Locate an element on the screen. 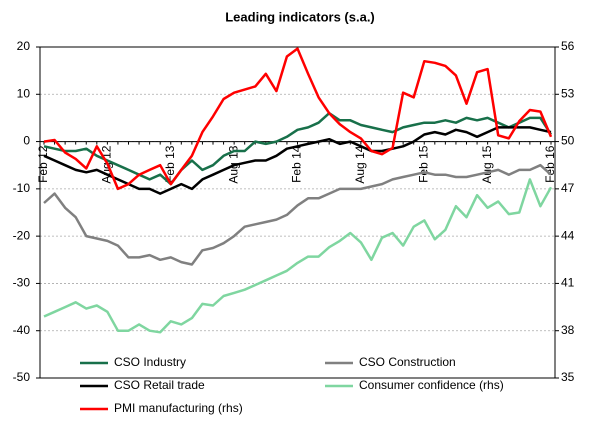 The height and width of the screenshot is (421, 592). x-tick-label: Aug 15 is located at coordinates (487, 164).